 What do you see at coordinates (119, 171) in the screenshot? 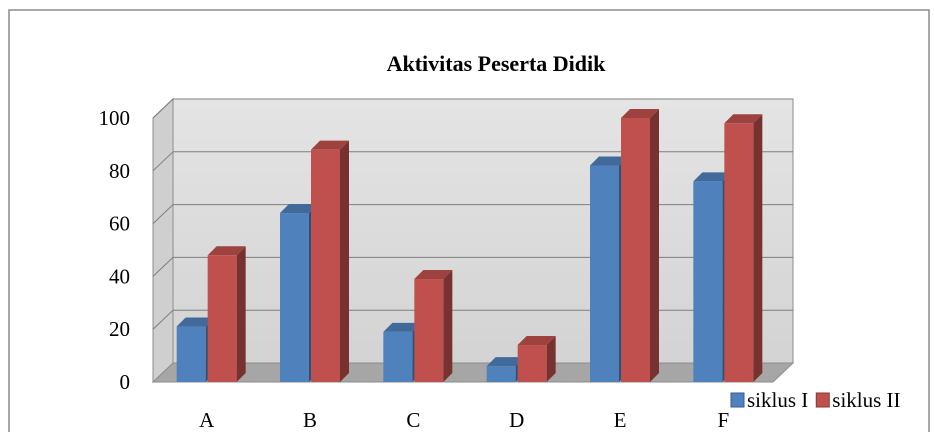
I see `y-tick-label: 80` at bounding box center [119, 171].